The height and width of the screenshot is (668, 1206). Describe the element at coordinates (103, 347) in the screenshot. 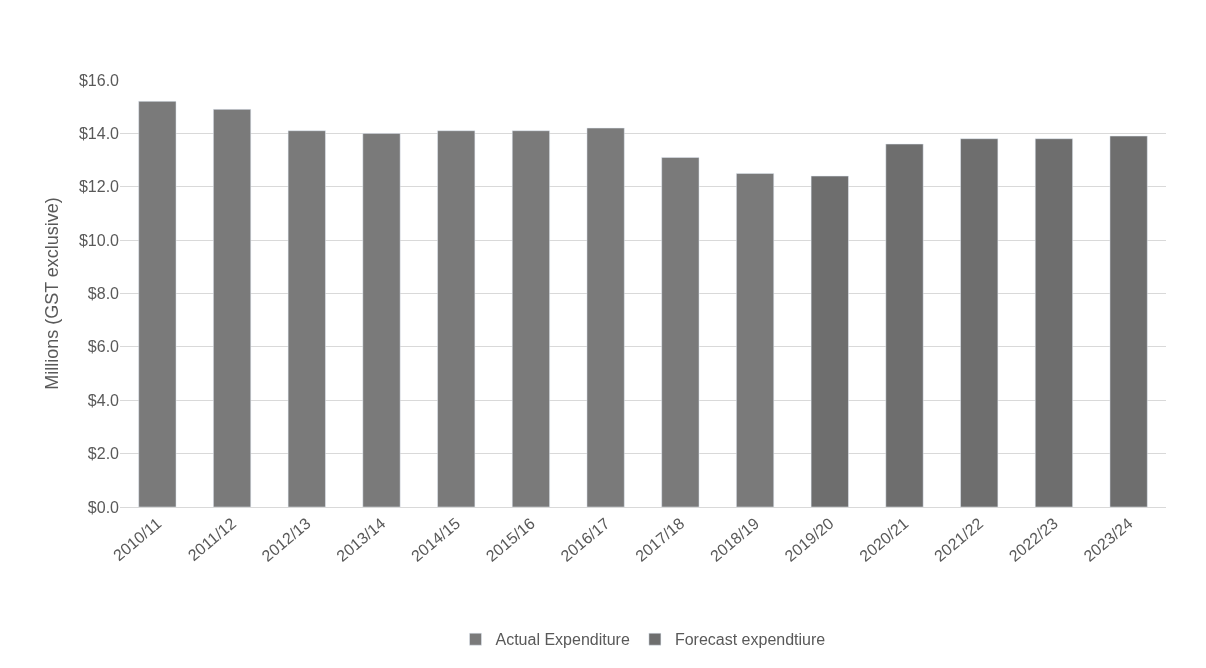

I see `y-tick-label: $6.0` at that location.